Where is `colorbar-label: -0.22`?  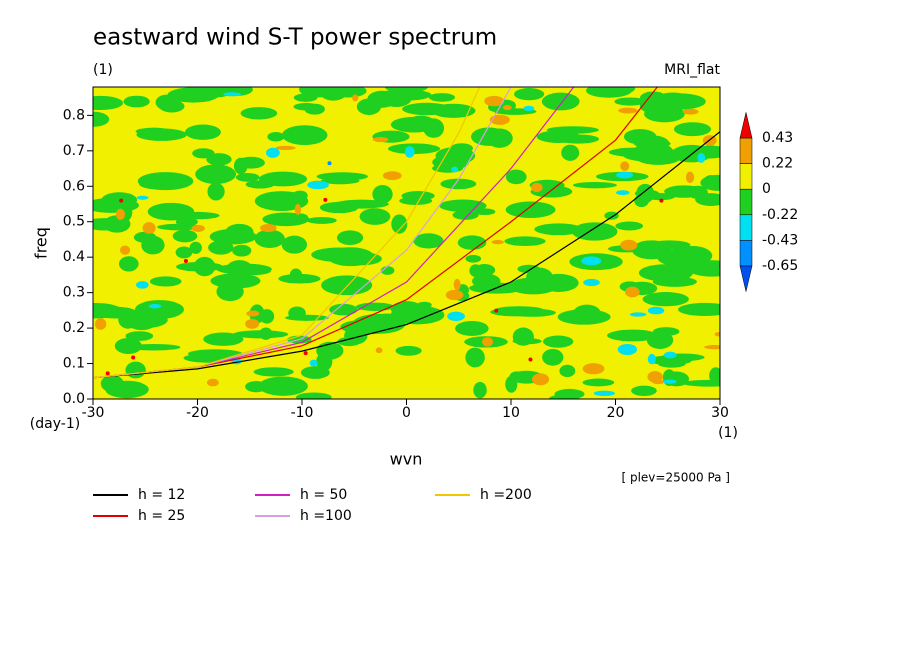
colorbar-label: -0.22 is located at coordinates (780, 215).